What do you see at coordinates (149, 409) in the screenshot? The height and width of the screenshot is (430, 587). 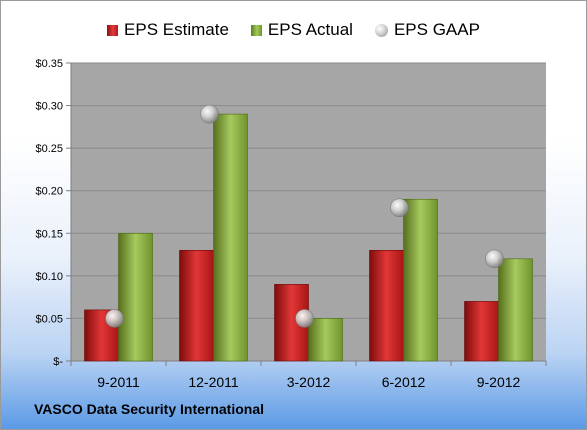 I see `company-label: VASCO Data Security International` at bounding box center [149, 409].